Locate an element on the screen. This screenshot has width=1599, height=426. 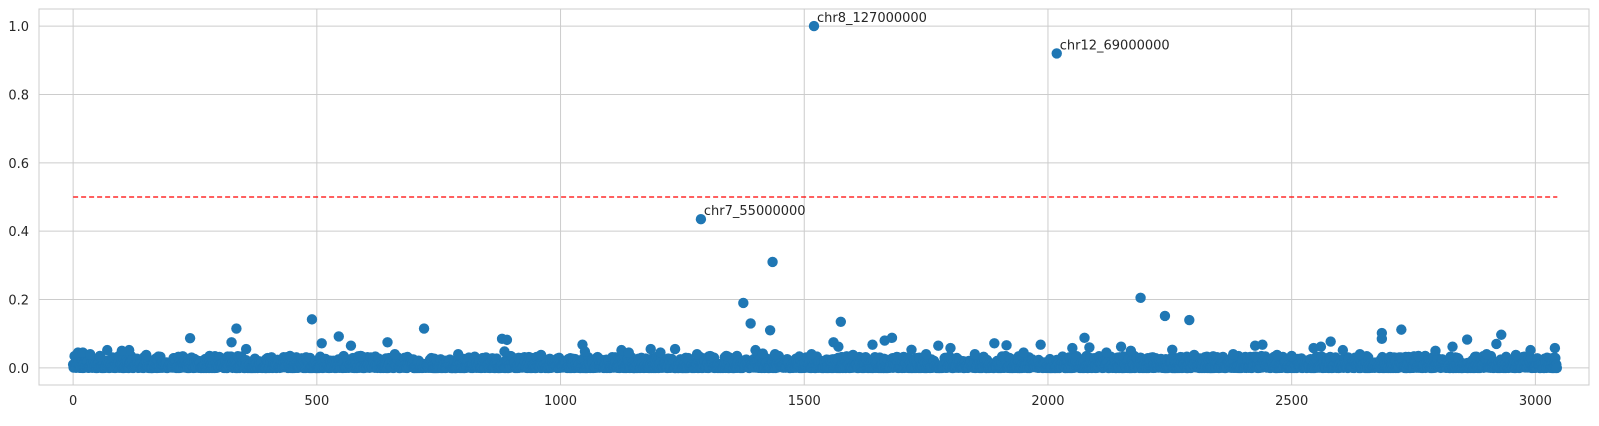
y-tick-label: 1.0 is located at coordinates (18, 27).